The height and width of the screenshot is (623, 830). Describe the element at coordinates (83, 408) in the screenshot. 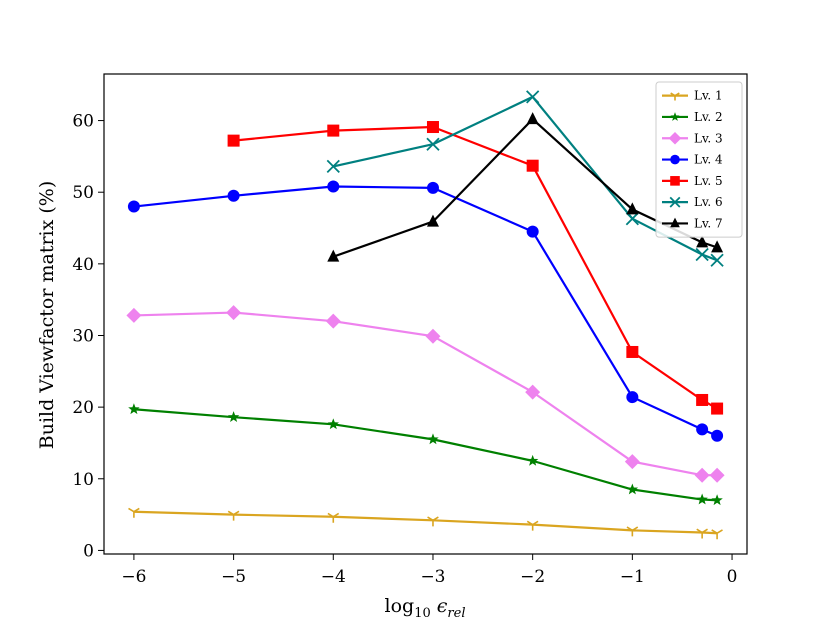

I see `y-tick-label: 20` at that location.